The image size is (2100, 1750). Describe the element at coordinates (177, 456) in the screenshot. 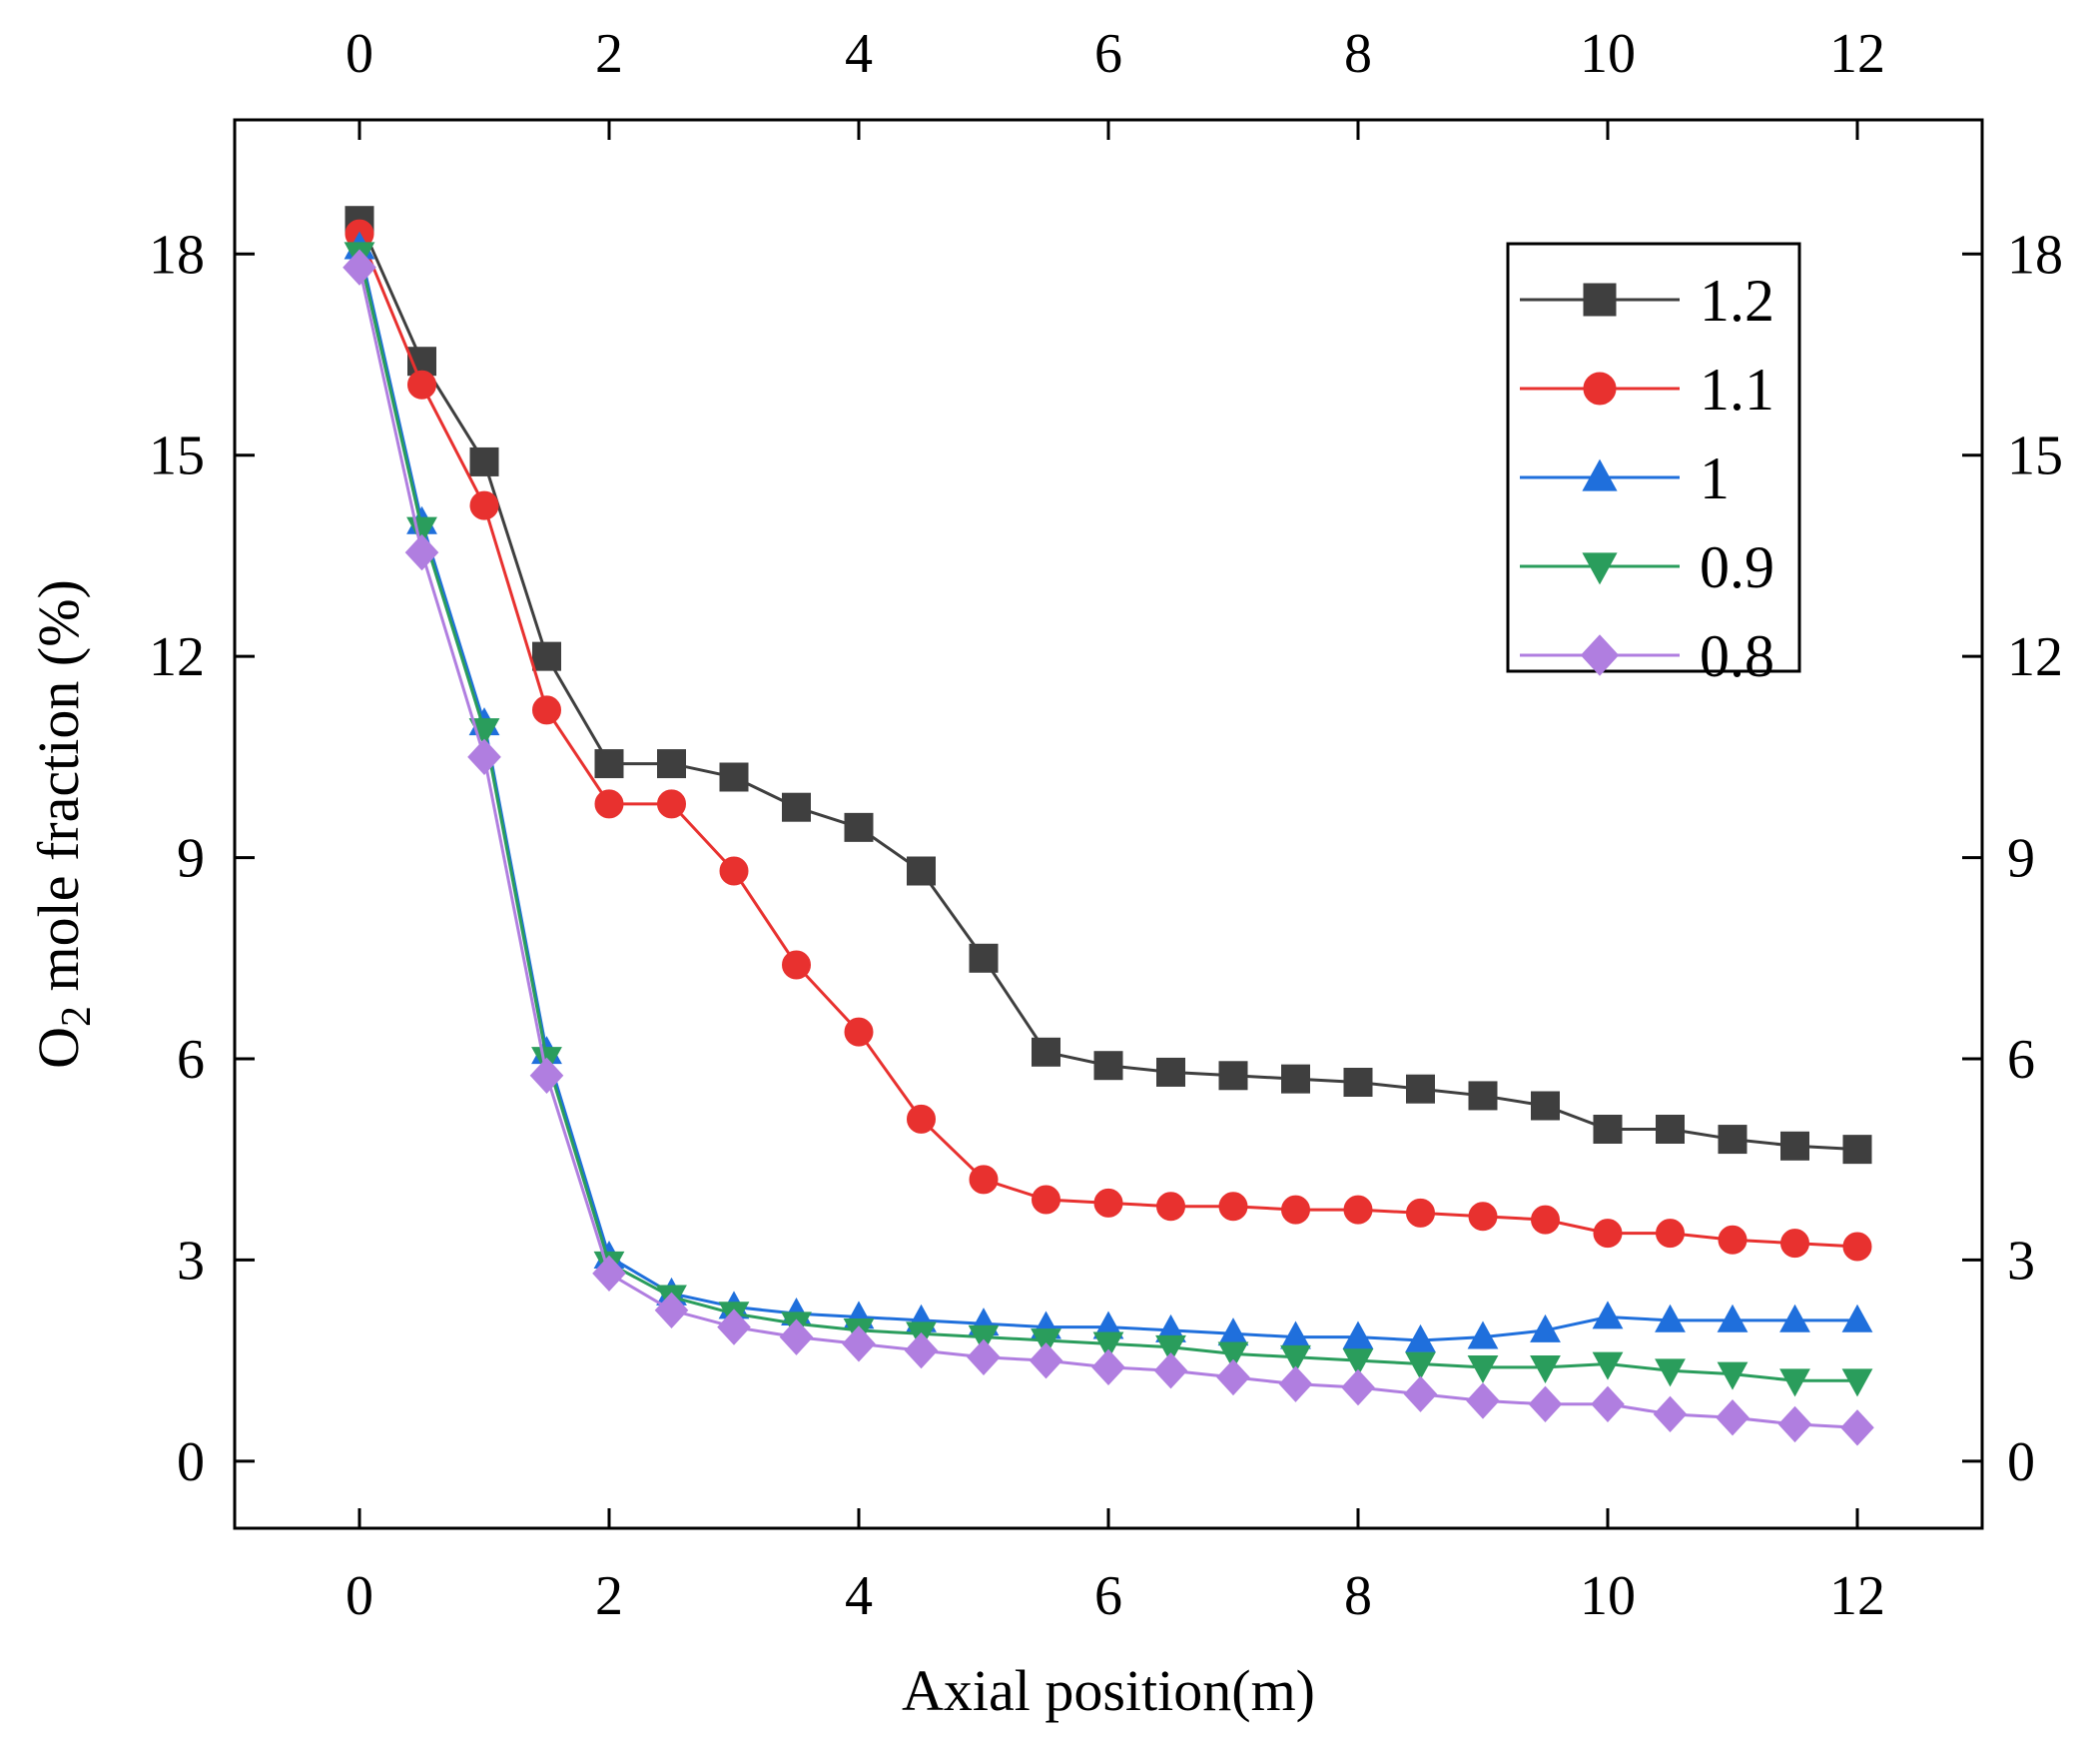

I see `y-tick-label-left: 15` at that location.